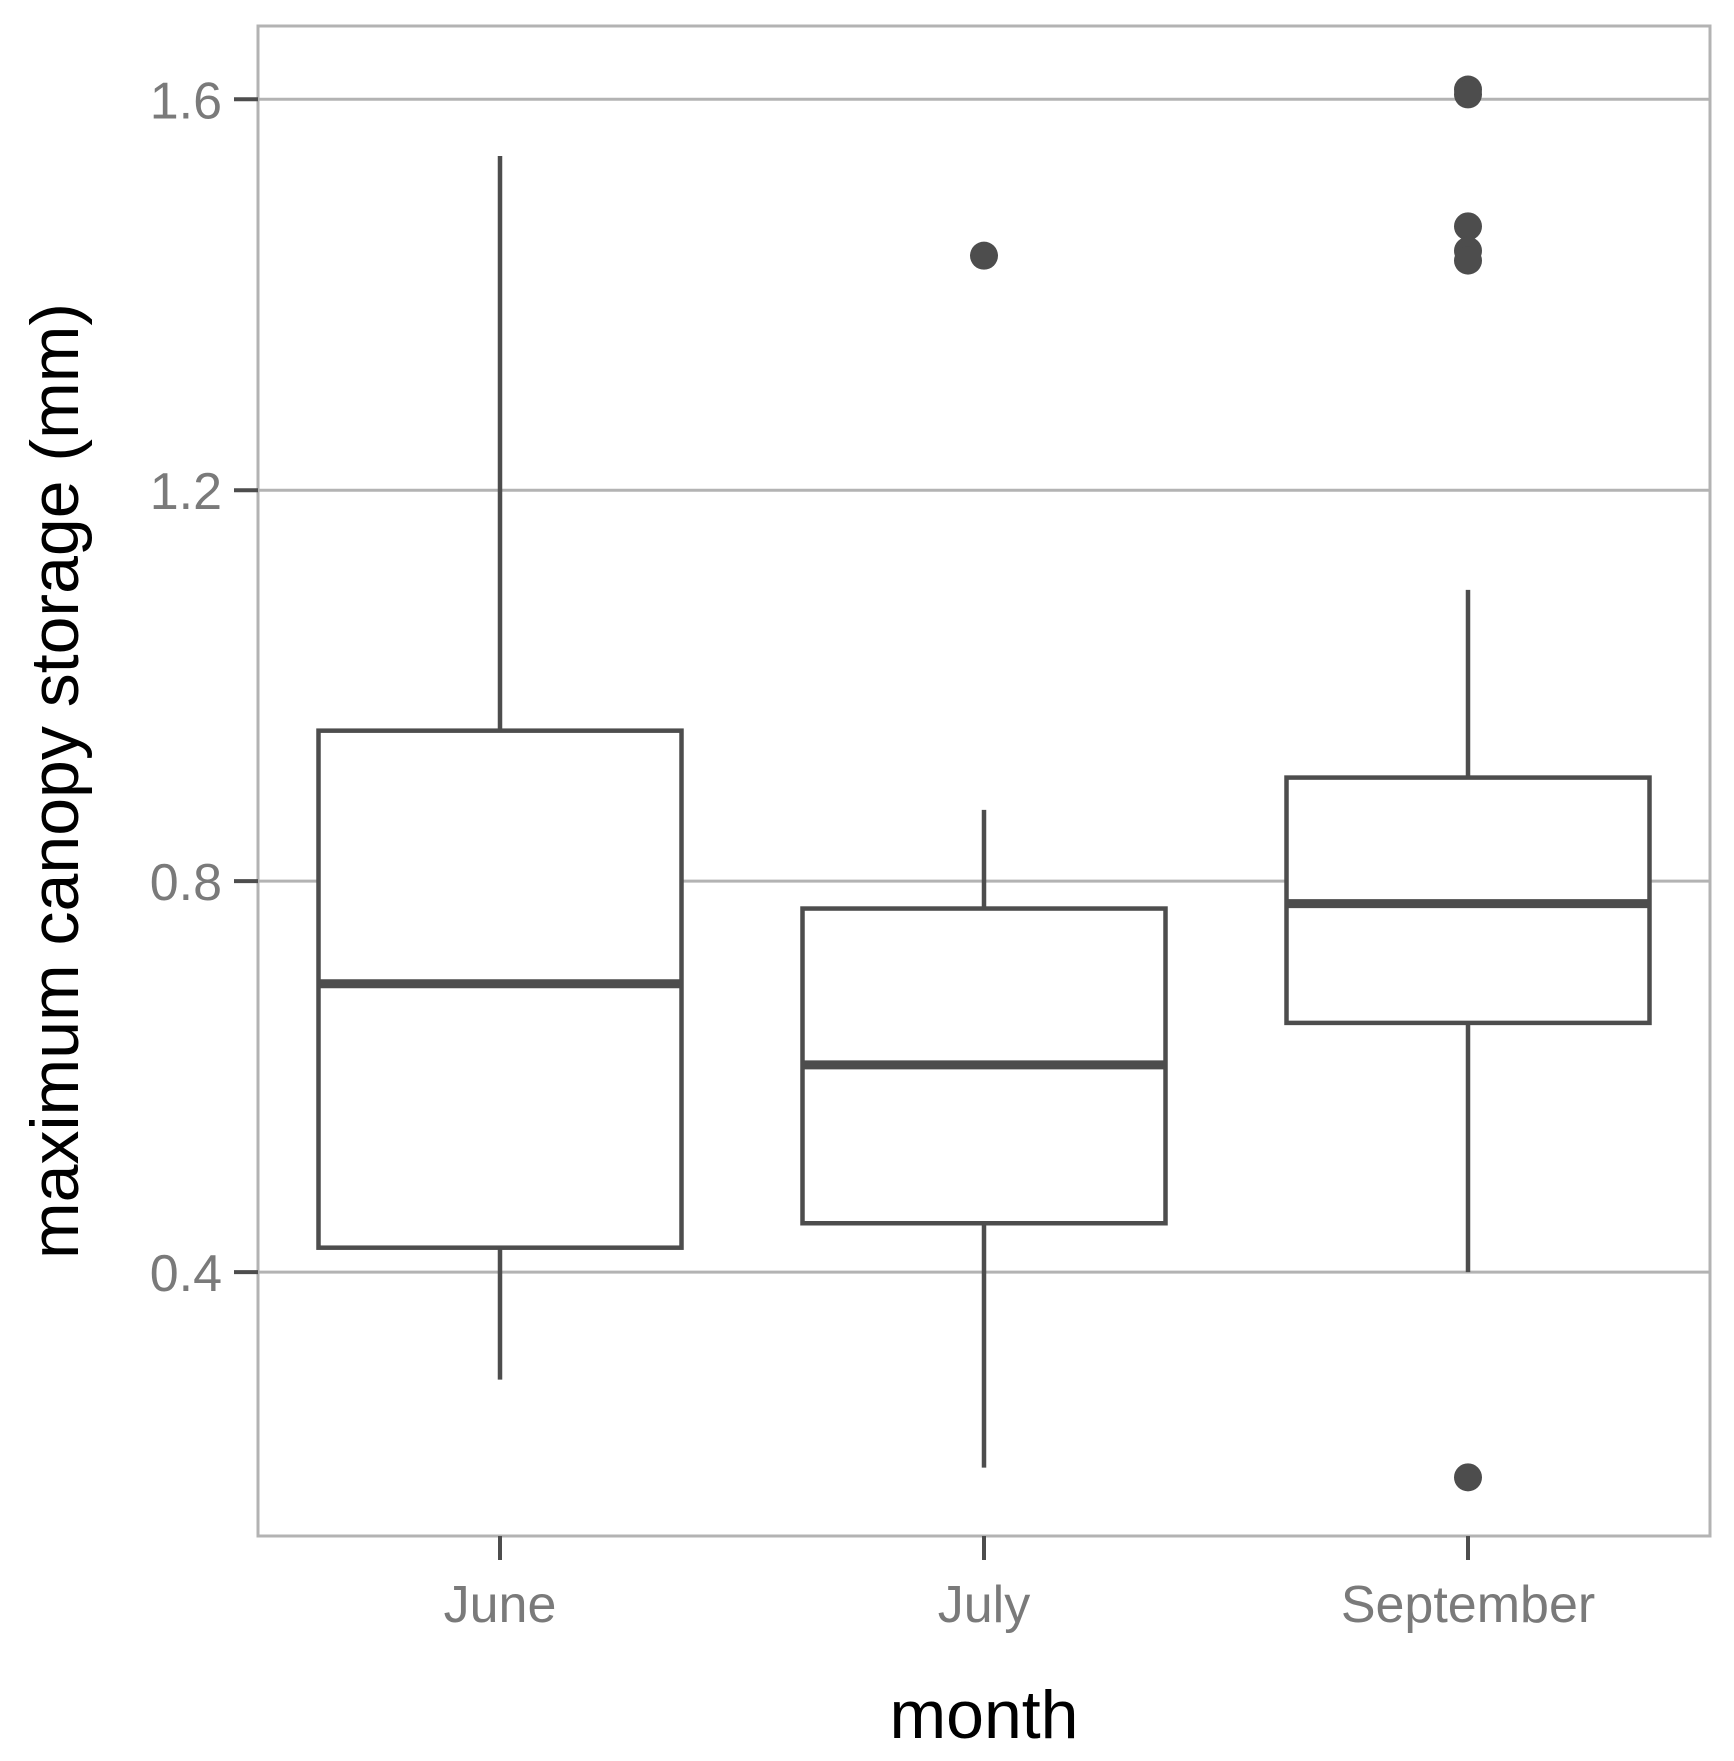  Describe the element at coordinates (500, 989) in the screenshot. I see `iqr-box` at that location.